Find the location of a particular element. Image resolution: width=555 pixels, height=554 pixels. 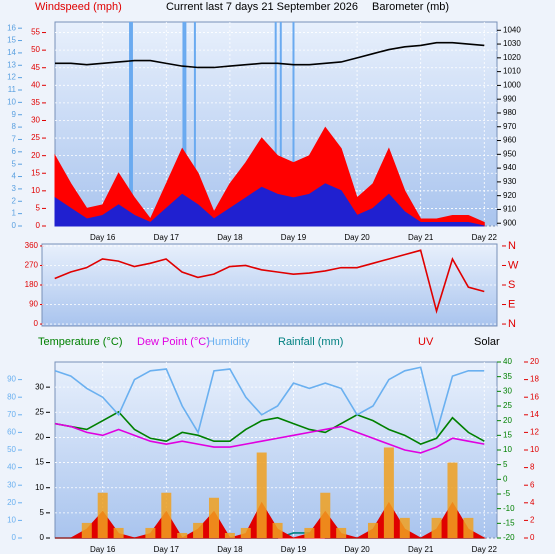

y4-tick-label: 12 is located at coordinates (534, 432).